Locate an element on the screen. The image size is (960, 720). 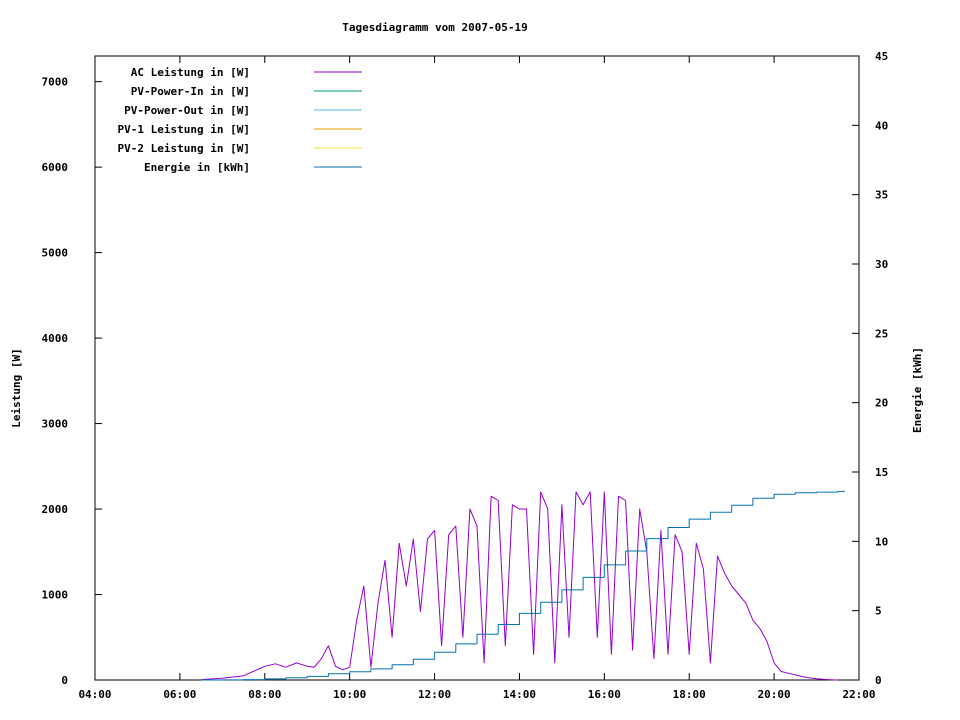
legend-label: PV-Power-Out in [W] is located at coordinates (187, 110).